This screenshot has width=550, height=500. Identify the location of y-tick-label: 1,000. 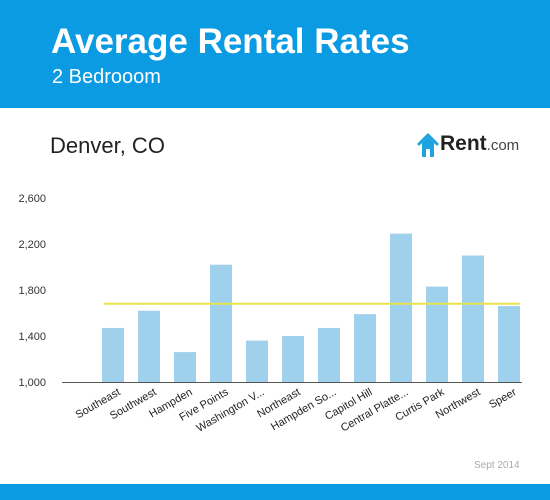
(32, 383).